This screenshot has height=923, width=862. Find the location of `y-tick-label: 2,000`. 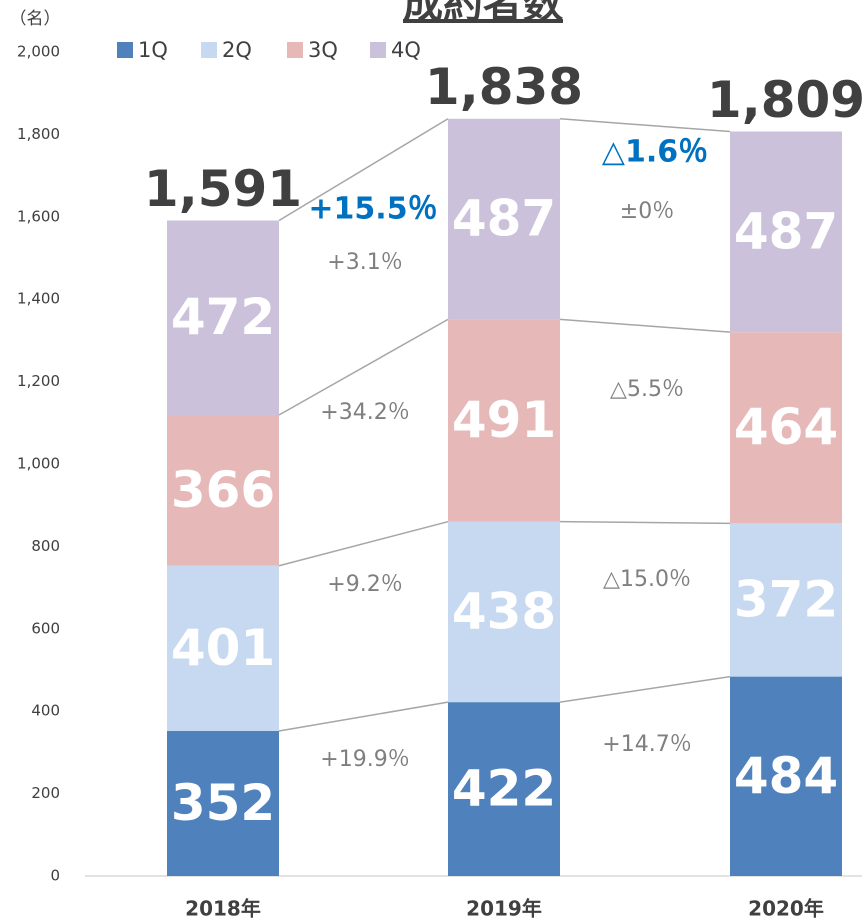

y-tick-label: 2,000 is located at coordinates (38, 52).